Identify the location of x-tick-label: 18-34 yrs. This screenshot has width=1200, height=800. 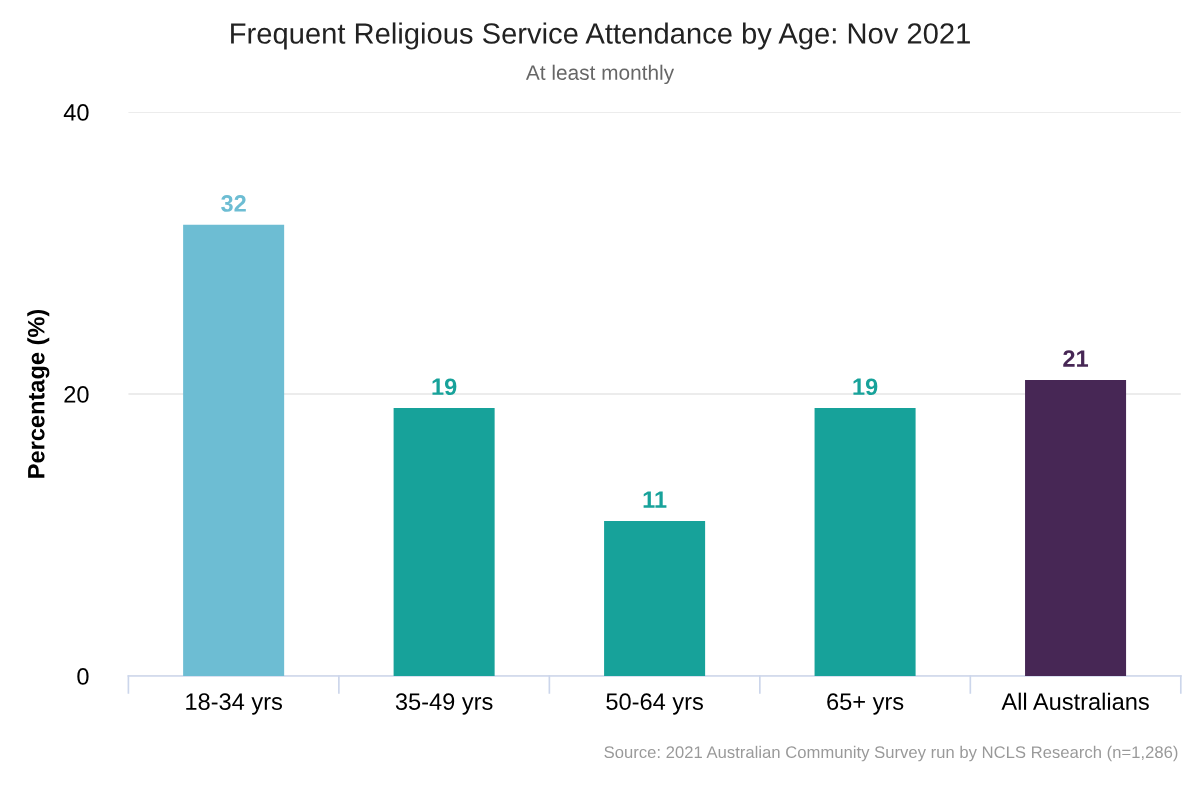
(234, 704).